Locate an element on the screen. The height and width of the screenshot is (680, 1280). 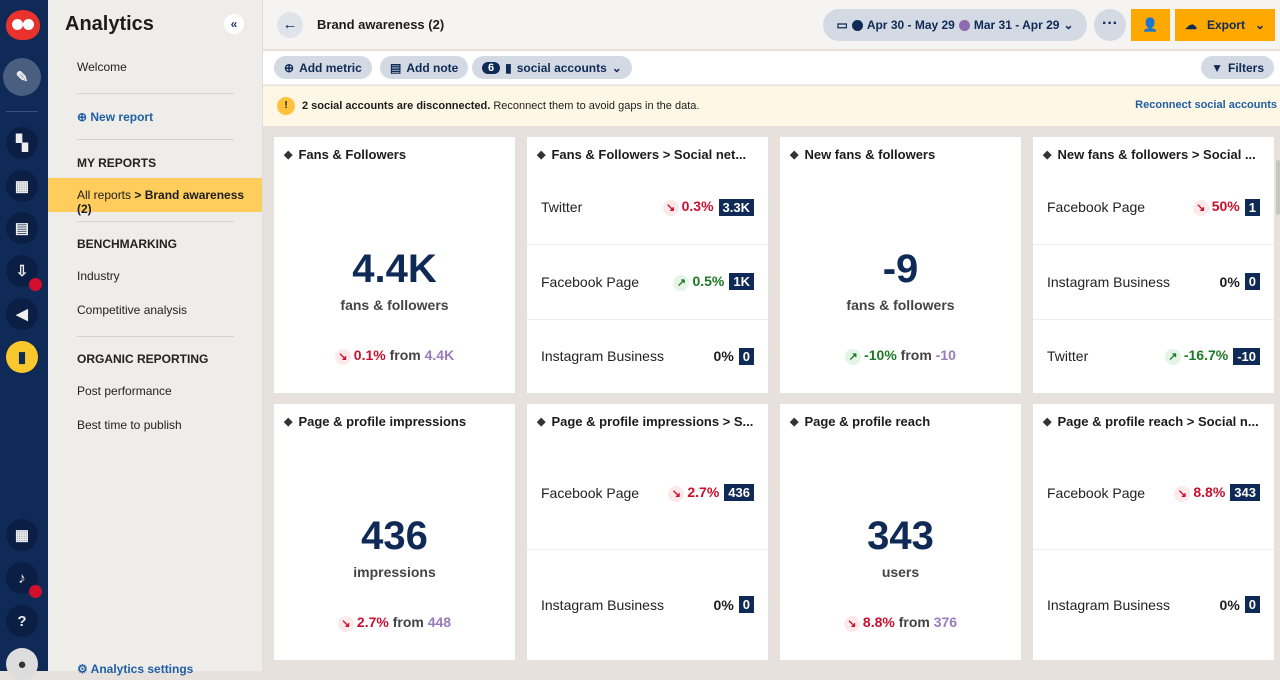
gear-icon: ⚙ is located at coordinates (84, 669).